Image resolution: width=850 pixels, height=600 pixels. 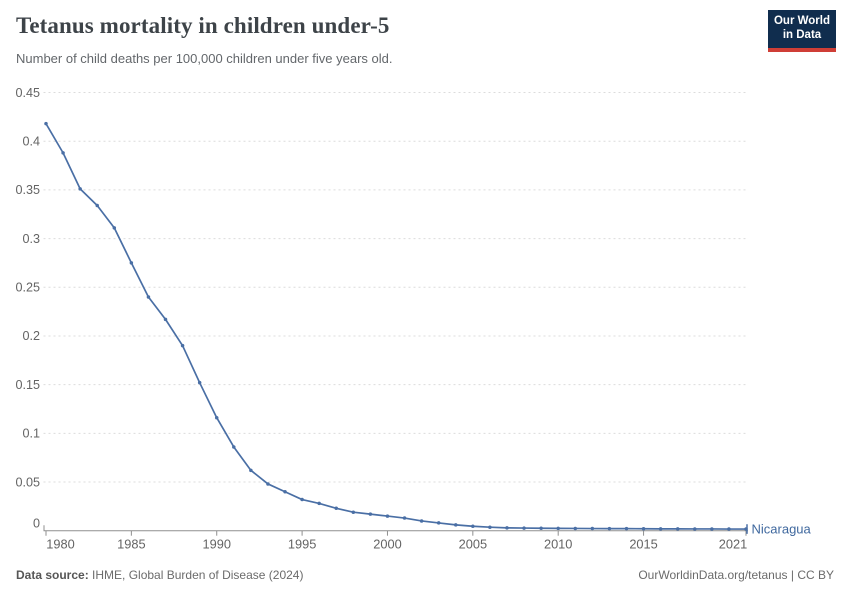 What do you see at coordinates (196, 575) in the screenshot?
I see `data-source-value: IHME, Global Burden of Disease (2024)` at bounding box center [196, 575].